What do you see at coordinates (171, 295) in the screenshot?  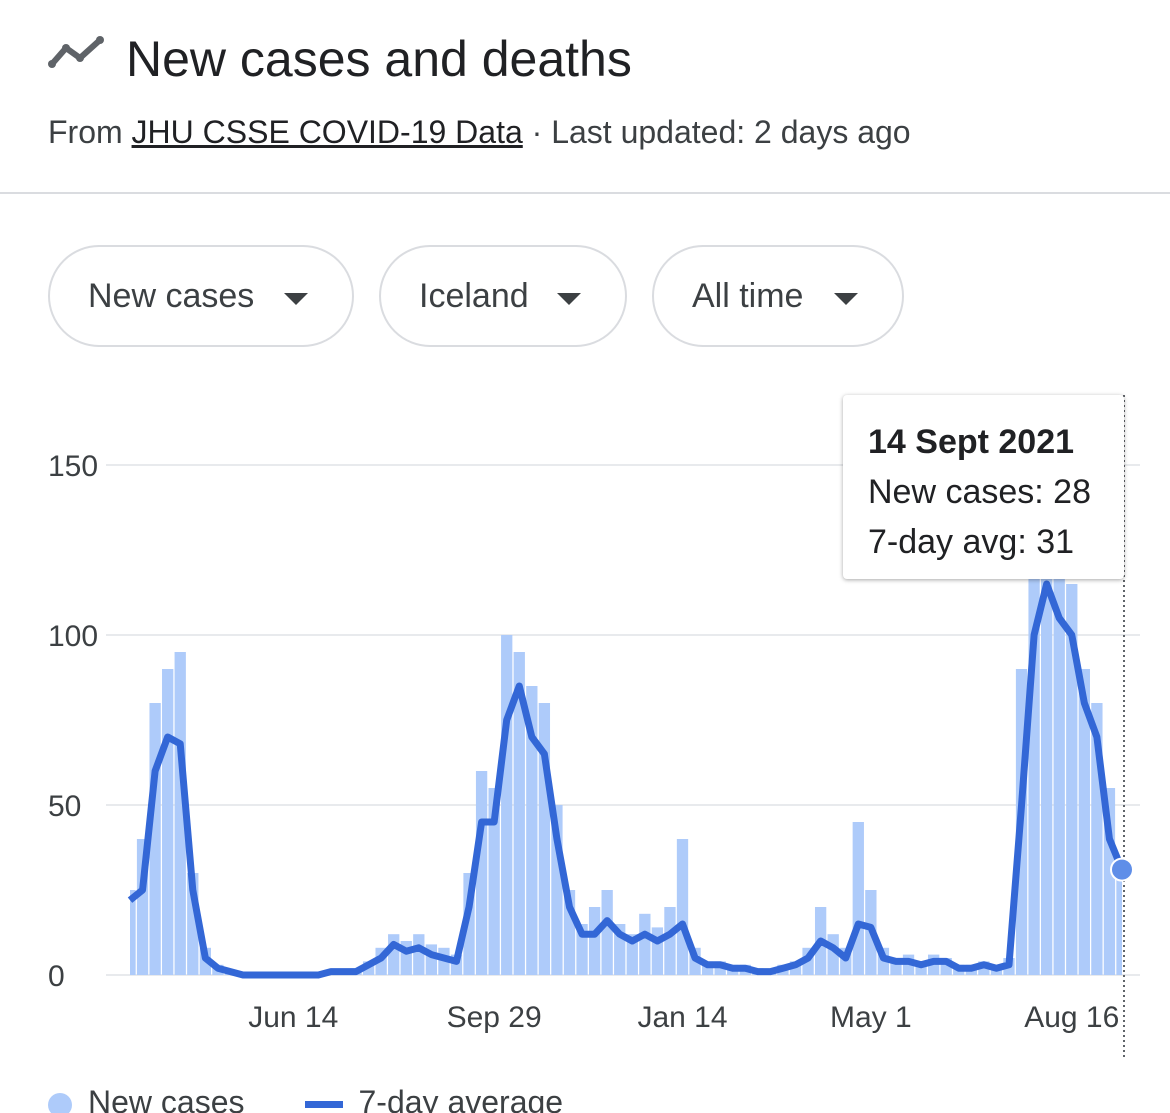 I see `chip-label: New cases` at bounding box center [171, 295].